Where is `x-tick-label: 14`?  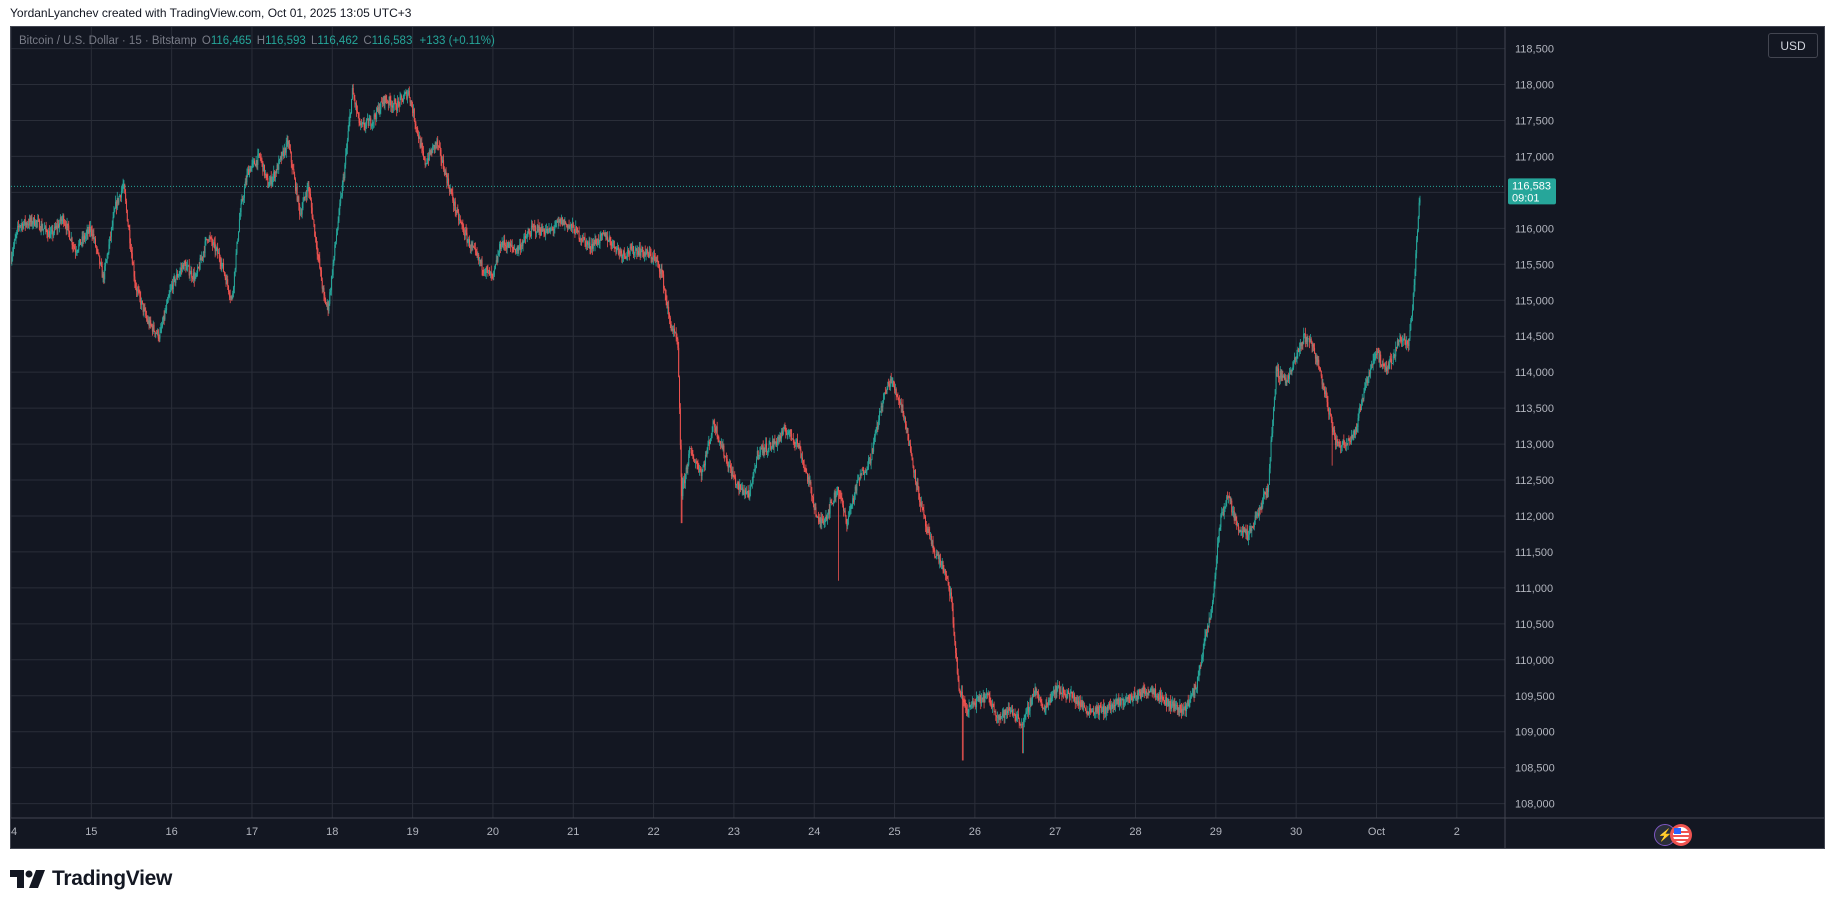 x-tick-label: 14 is located at coordinates (14, 832).